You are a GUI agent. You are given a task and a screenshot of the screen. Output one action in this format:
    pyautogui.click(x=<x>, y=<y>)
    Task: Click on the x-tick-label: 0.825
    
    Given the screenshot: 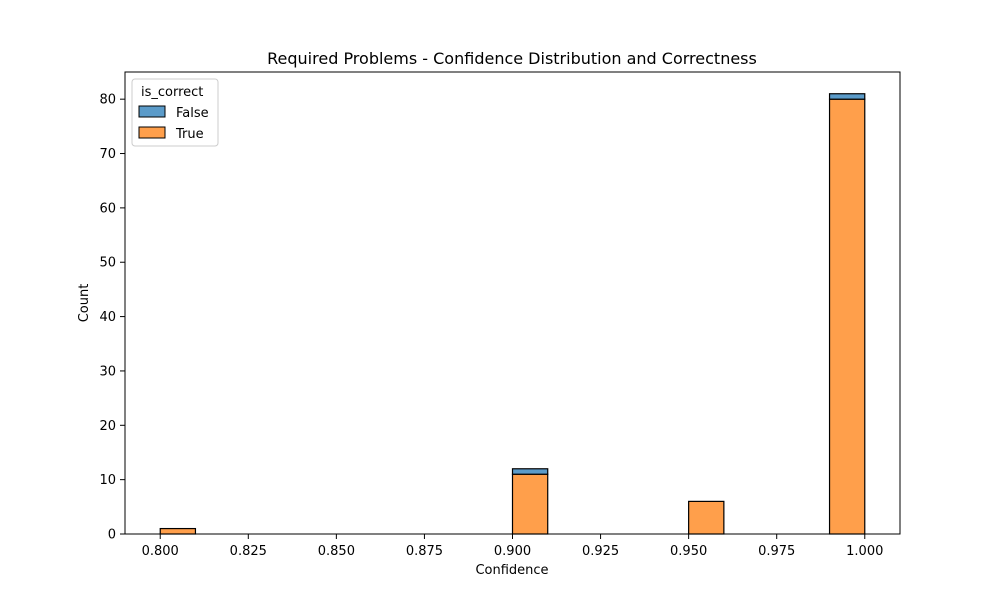 What is the action you would take?
    pyautogui.click(x=248, y=551)
    